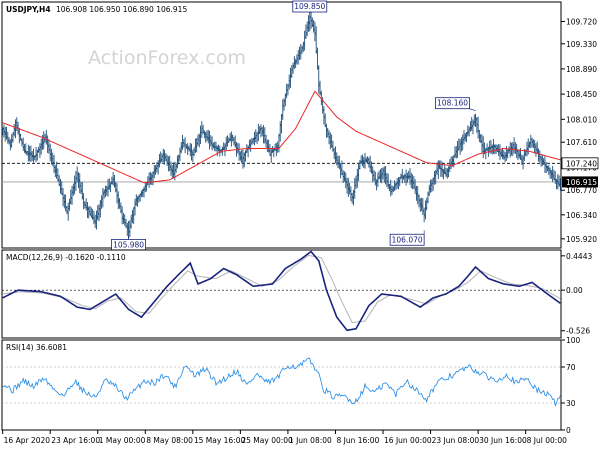  I want to click on rsi-title: RSI(14) 36.6081, so click(36, 347).